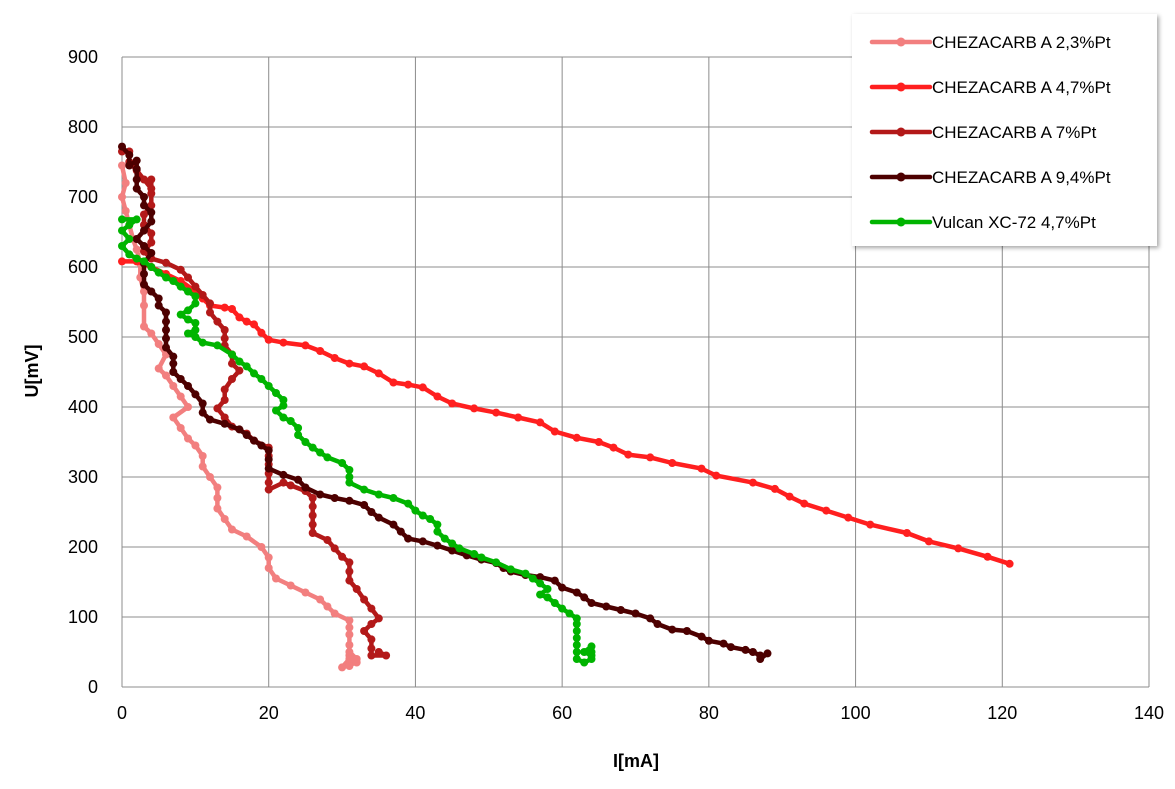  I want to click on legend-label: Vulcan XC-72 4,7%Pt, so click(1014, 222).